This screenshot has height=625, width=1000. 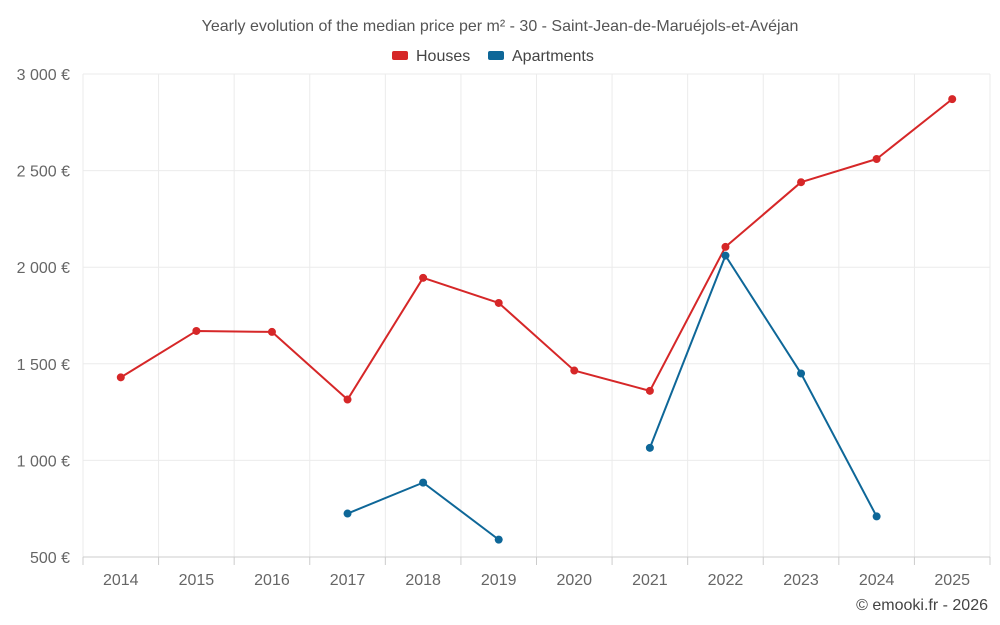 What do you see at coordinates (43, 172) in the screenshot?
I see `y-tick-label: 2 500 €` at bounding box center [43, 172].